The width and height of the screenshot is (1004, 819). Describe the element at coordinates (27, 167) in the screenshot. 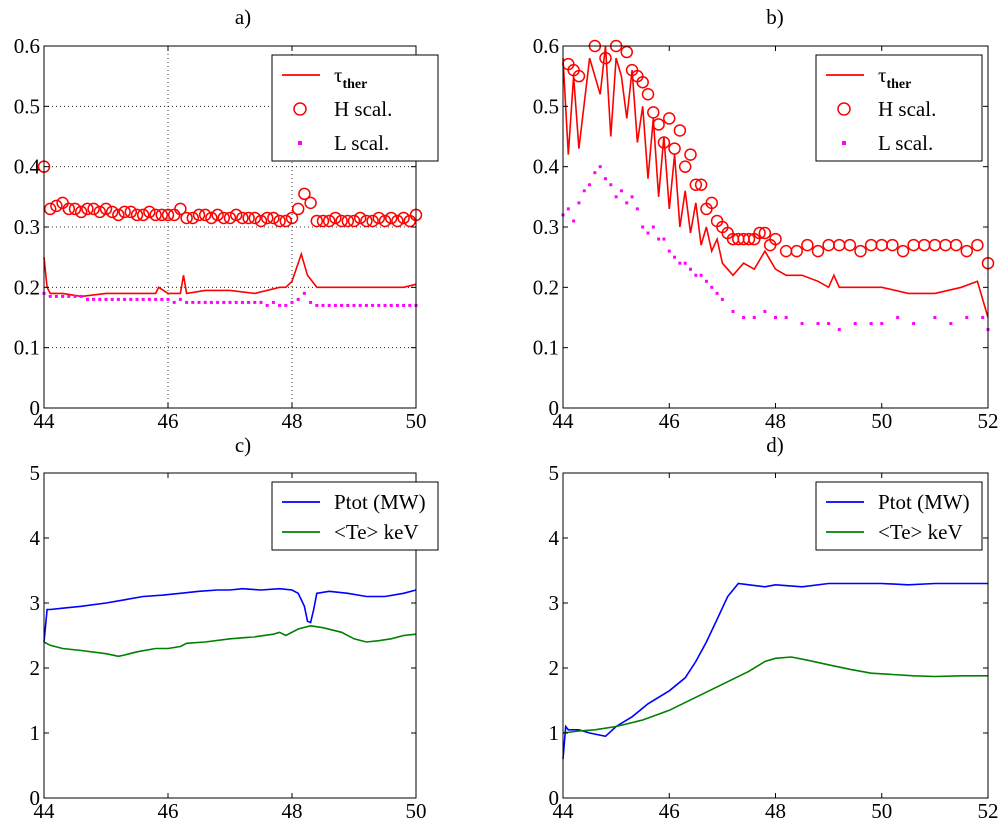

I see `y-tick-label: 0.4` at that location.